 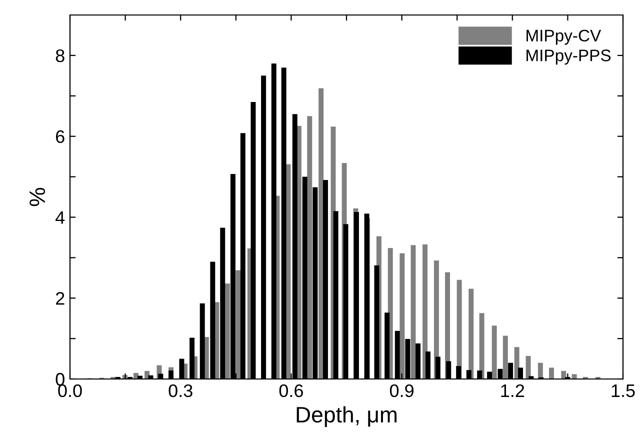 What do you see at coordinates (180, 391) in the screenshot?
I see `x-tick-label: 0.3` at bounding box center [180, 391].